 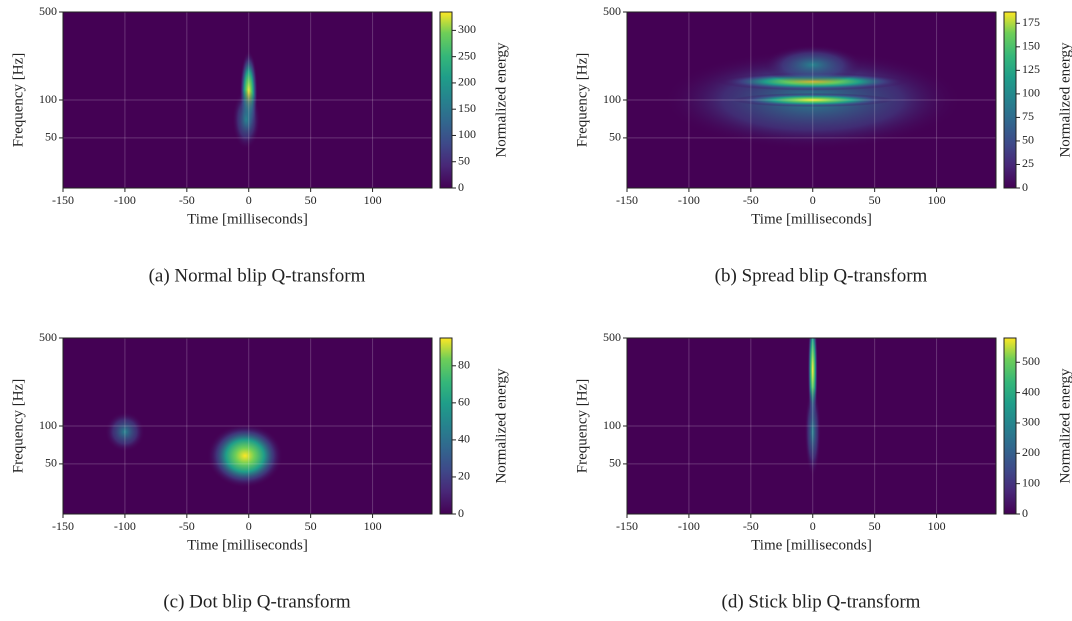 I want to click on colorbar-tick-label: 60, so click(x=464, y=402).